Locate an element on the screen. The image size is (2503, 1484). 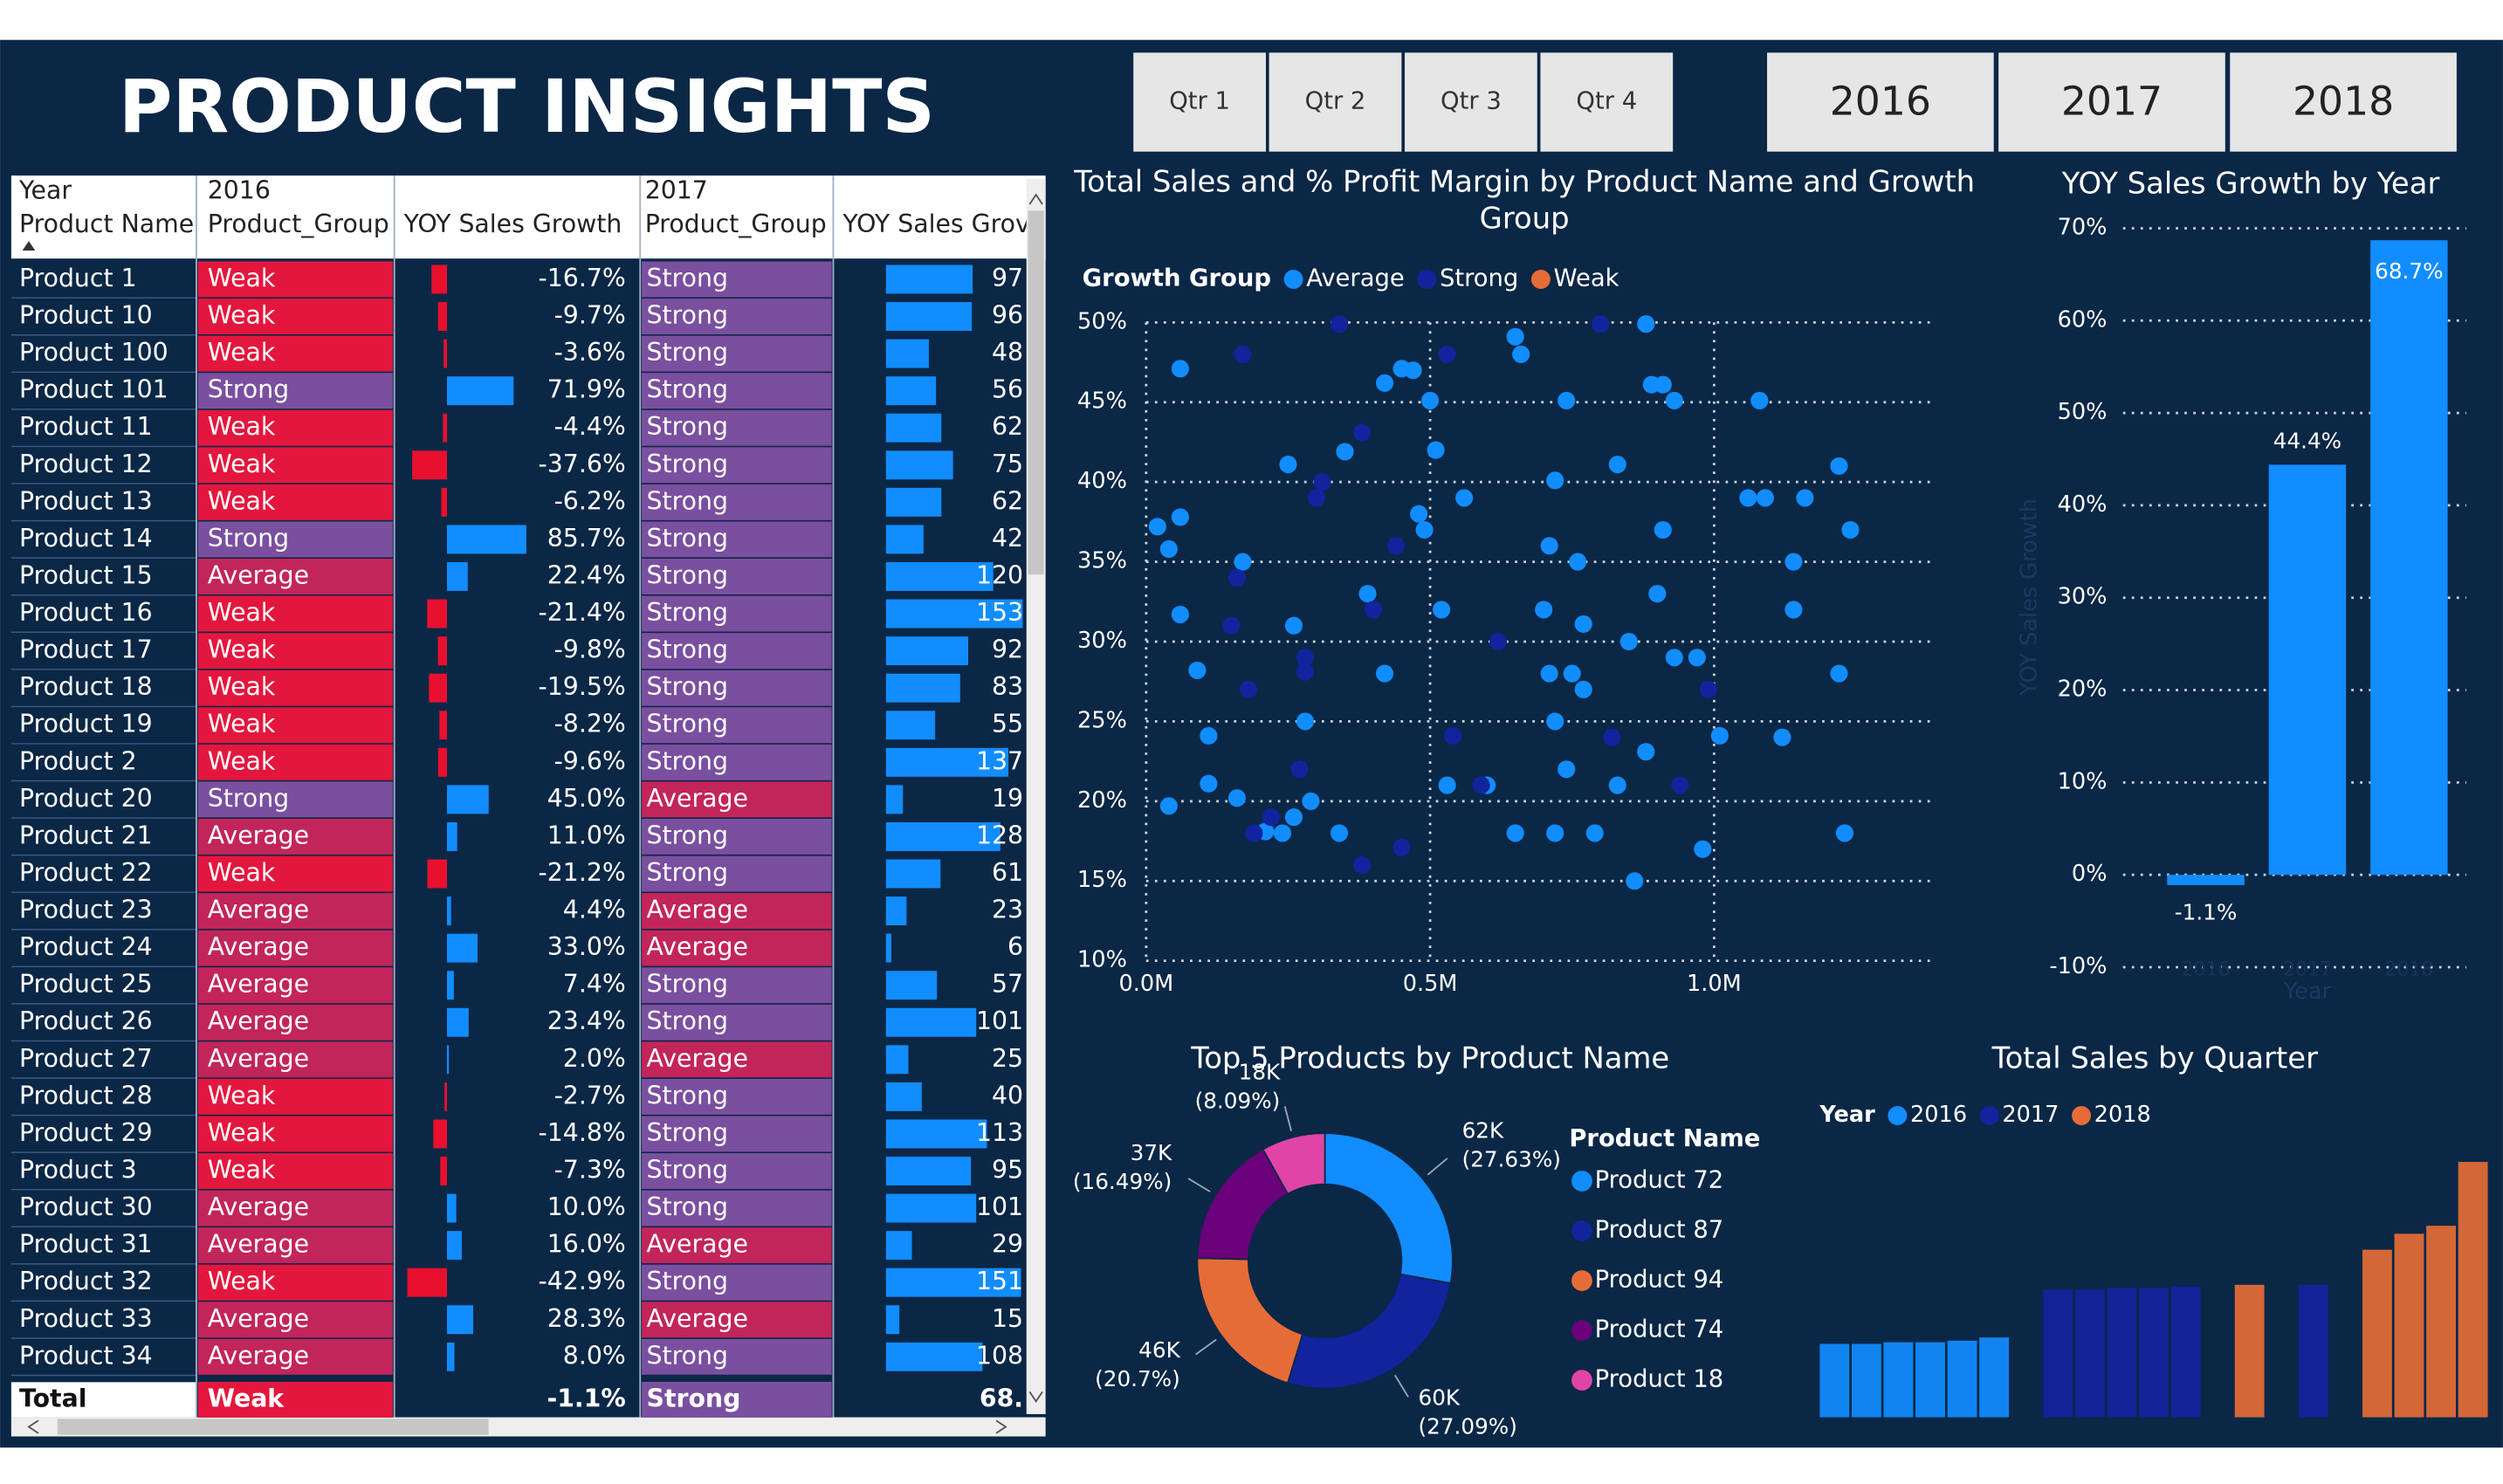
quarter-label: Qtr 2 is located at coordinates (1335, 101).